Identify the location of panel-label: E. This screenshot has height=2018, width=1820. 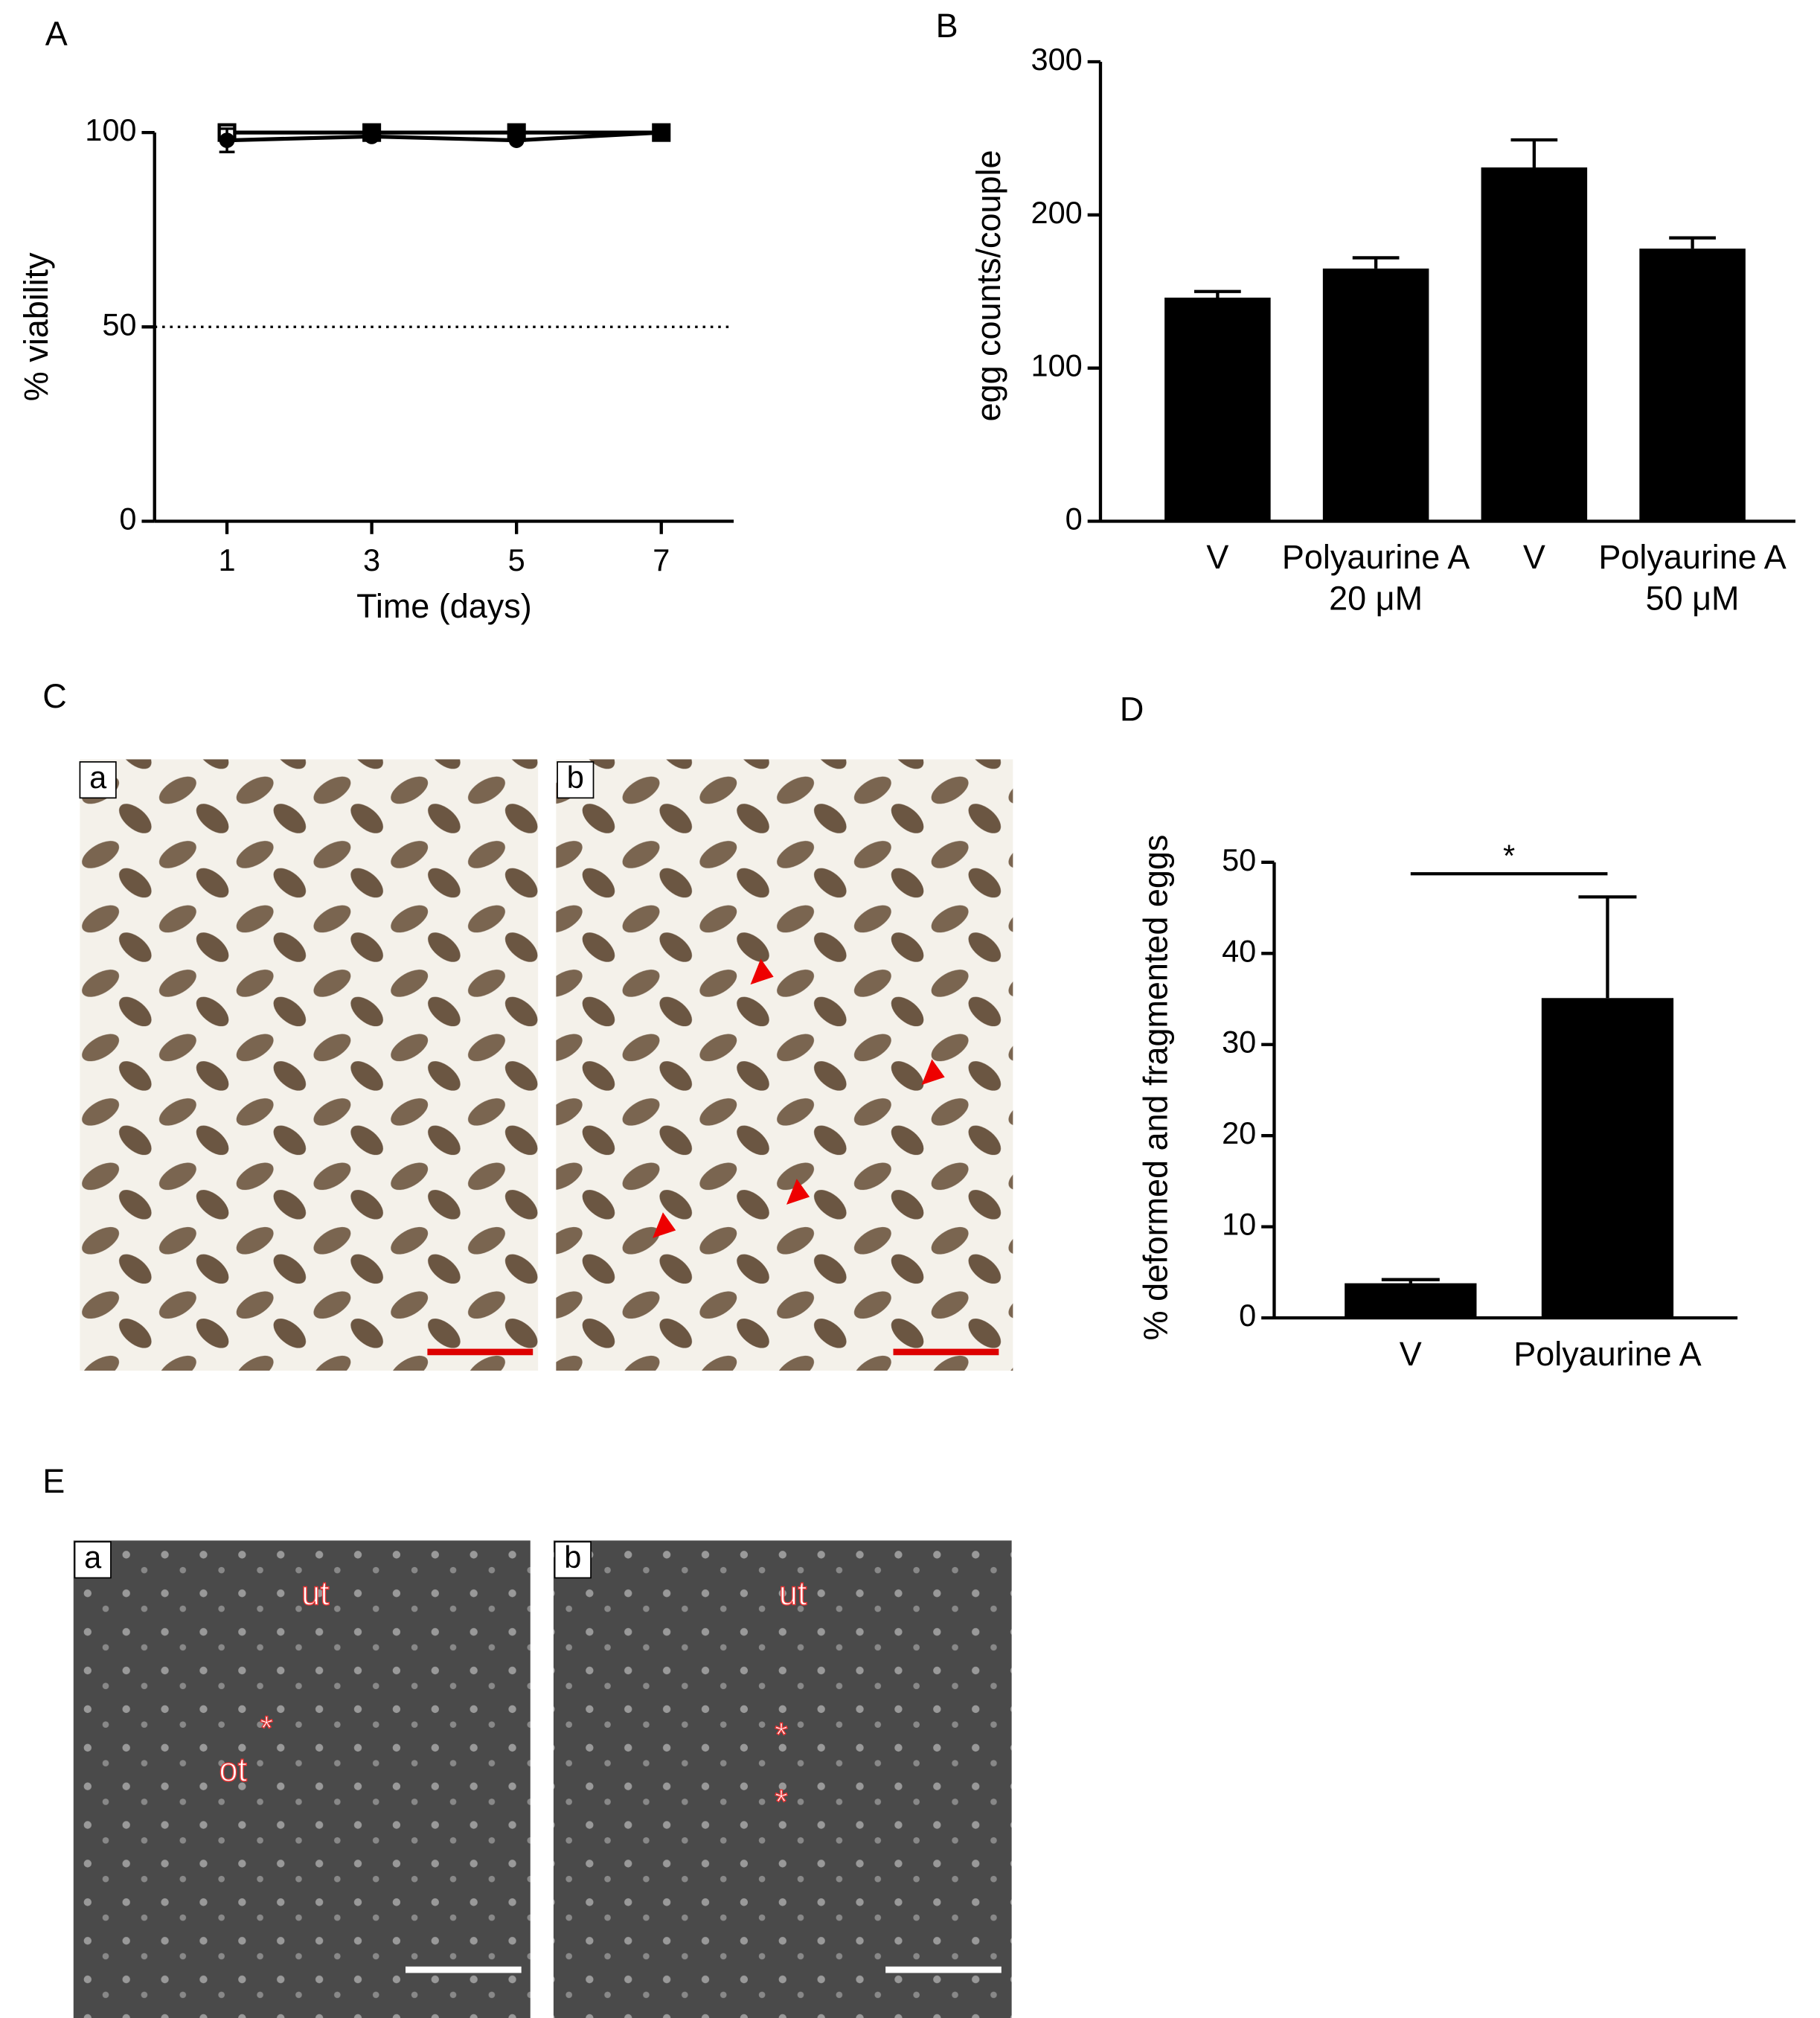
(54, 1481).